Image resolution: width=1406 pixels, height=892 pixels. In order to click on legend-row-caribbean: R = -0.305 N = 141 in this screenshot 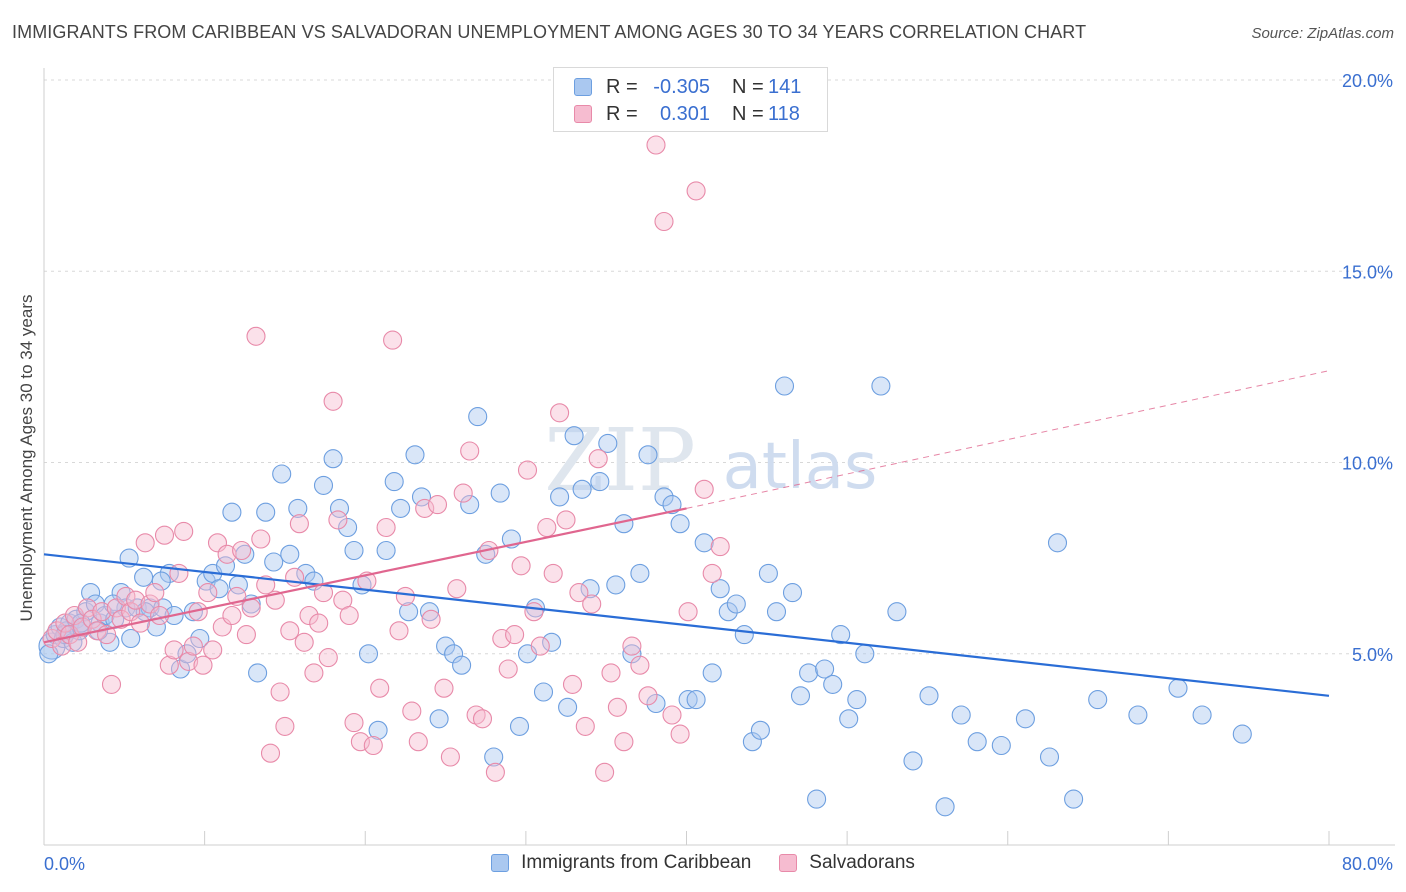, I will do `click(687, 87)`.